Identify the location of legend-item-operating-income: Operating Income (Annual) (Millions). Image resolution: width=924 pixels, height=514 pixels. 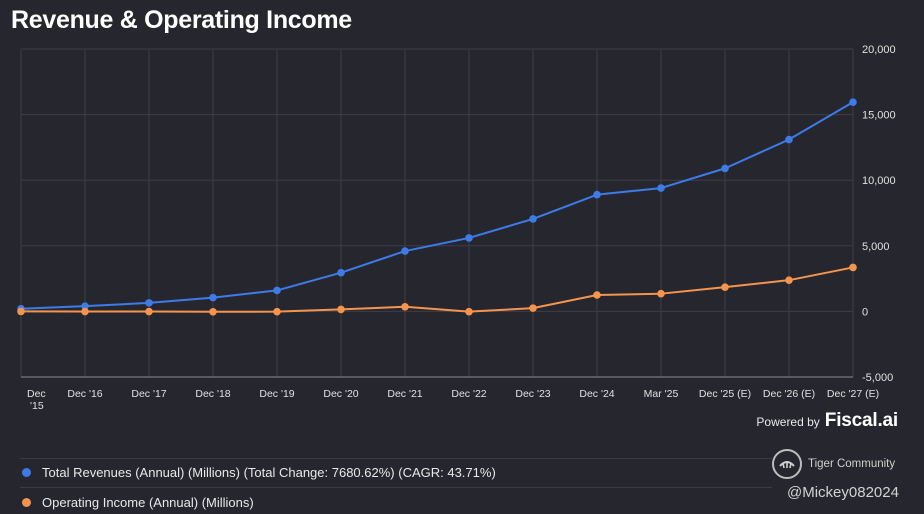
(138, 502).